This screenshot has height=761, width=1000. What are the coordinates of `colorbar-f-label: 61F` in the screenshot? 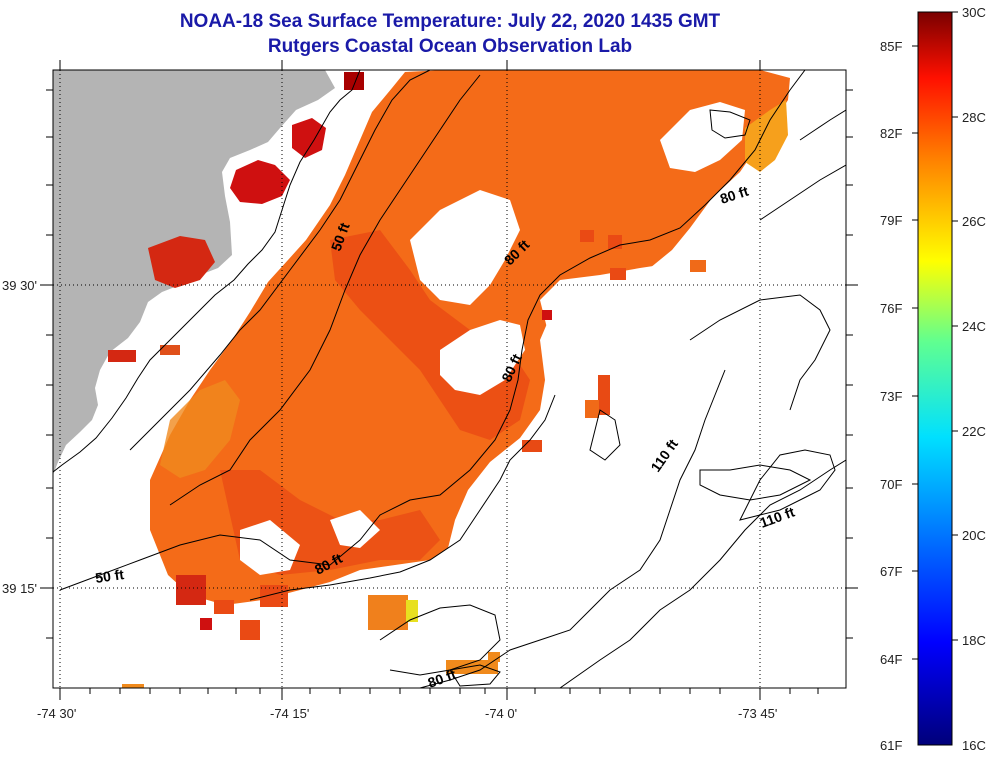 It's located at (891, 745).